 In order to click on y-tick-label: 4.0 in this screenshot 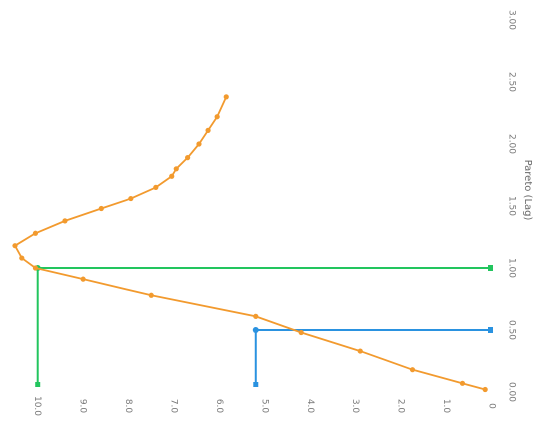, I will do `click(310, 406)`.